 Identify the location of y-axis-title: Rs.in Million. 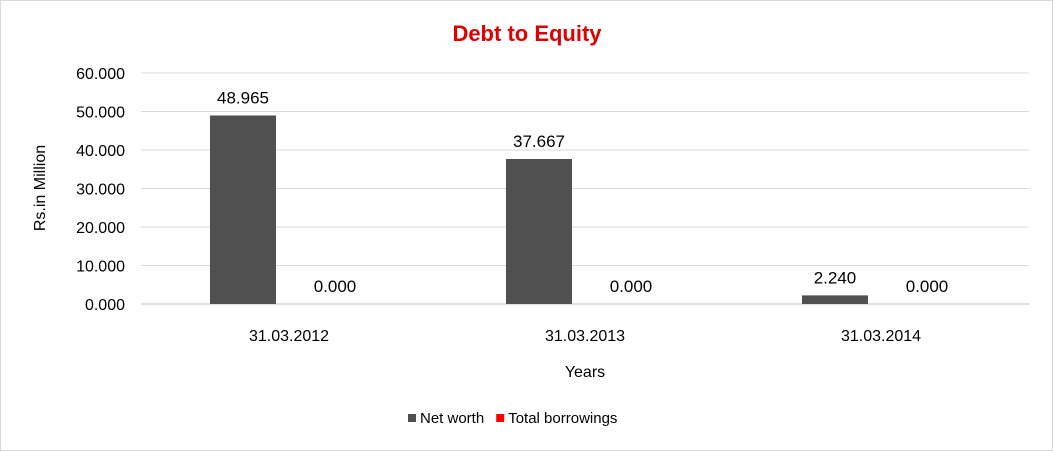
(40, 188).